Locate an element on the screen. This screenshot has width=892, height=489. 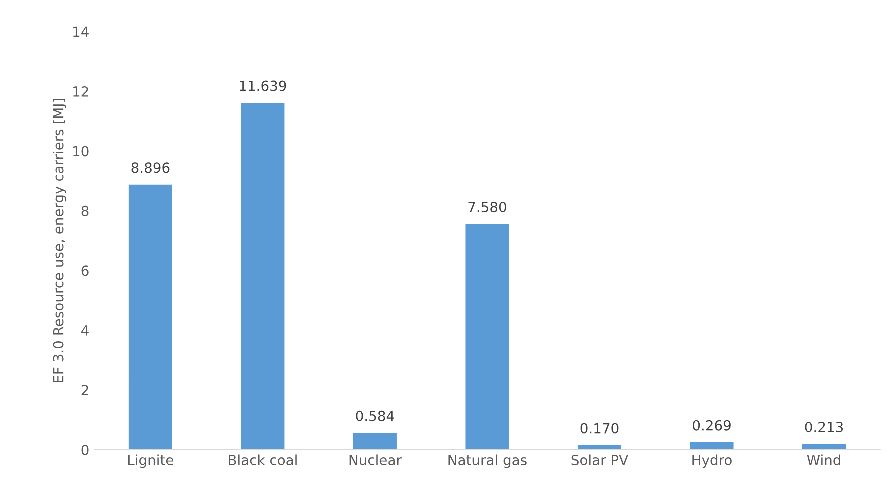
y-tick-label: 4 is located at coordinates (85, 331).